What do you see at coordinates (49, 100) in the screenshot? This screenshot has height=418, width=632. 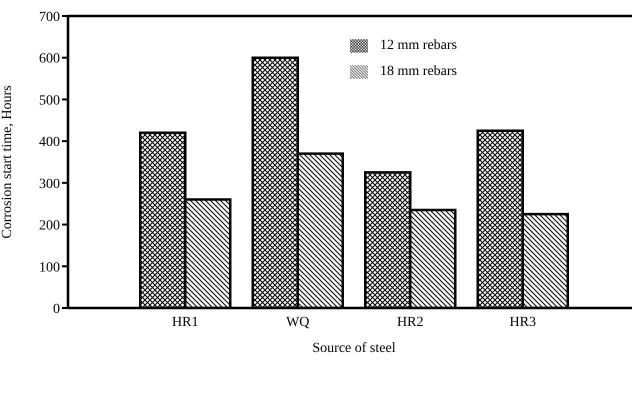 I see `y-tick-label: 500` at bounding box center [49, 100].